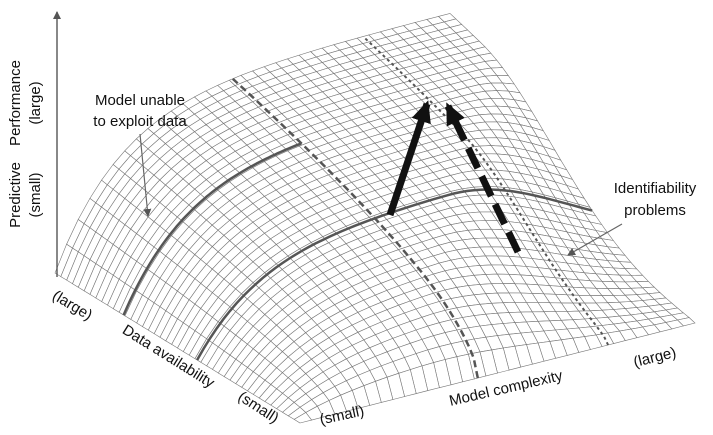 This screenshot has height=435, width=713. Describe the element at coordinates (140, 100) in the screenshot. I see `annotation: Model unable` at that location.